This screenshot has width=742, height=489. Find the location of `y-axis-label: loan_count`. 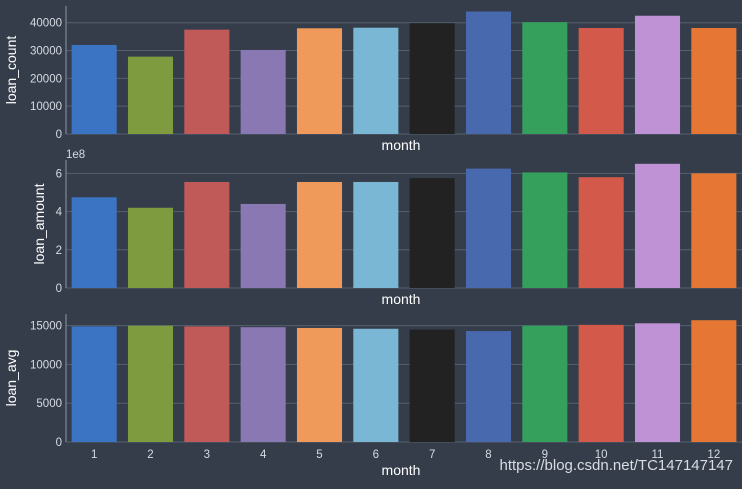

y-axis-label: loan_count is located at coordinates (11, 70).